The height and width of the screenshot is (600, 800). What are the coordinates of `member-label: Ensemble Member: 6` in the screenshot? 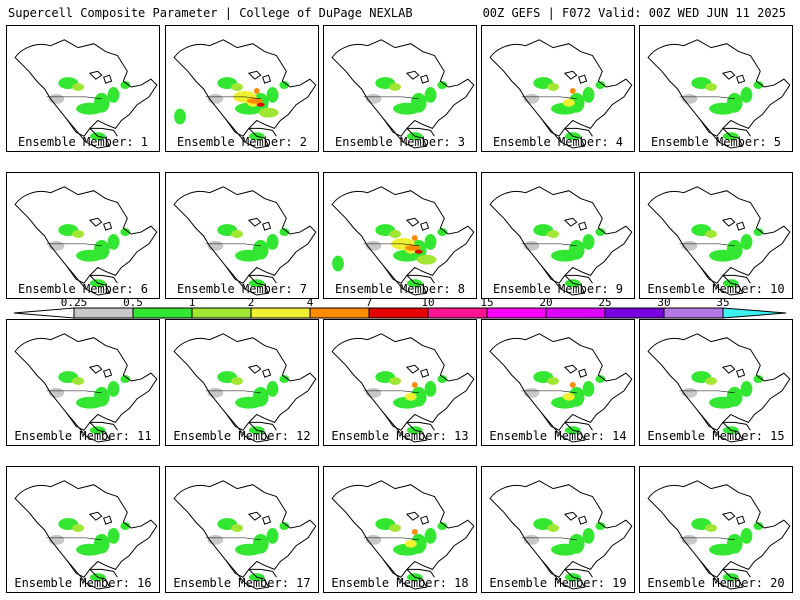 It's located at (83, 289).